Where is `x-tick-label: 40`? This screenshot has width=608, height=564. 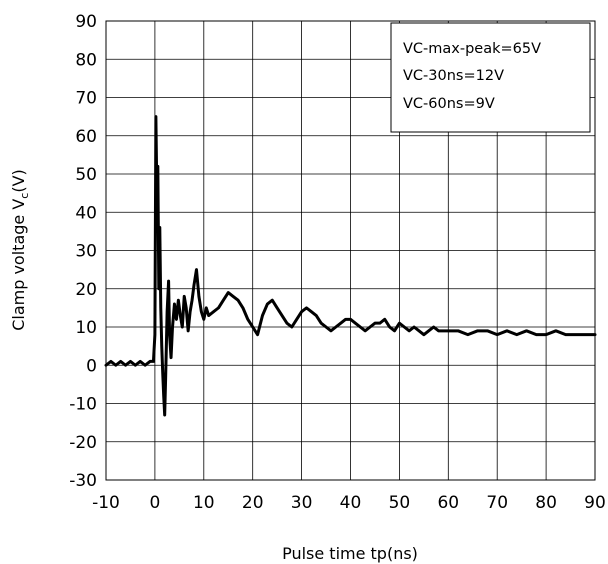
x-tick-label: 40 is located at coordinates (351, 503).